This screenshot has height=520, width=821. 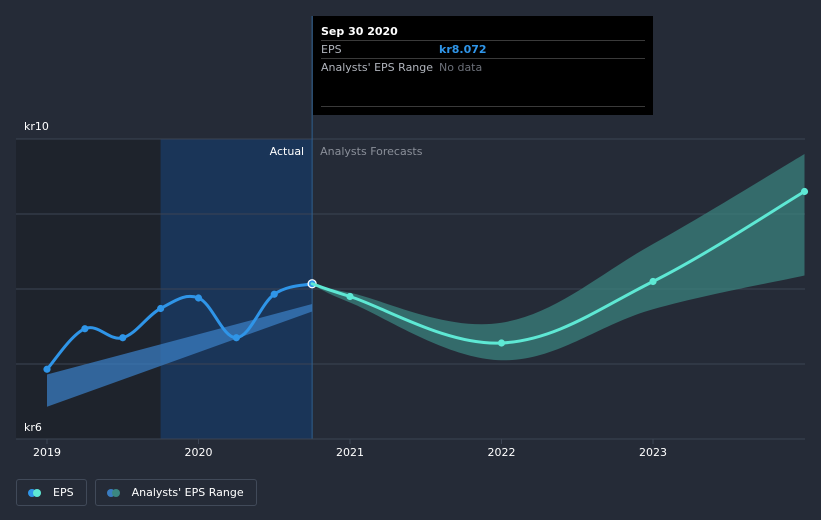 I want to click on tooltip-date: Sep 30 2020, so click(x=359, y=31).